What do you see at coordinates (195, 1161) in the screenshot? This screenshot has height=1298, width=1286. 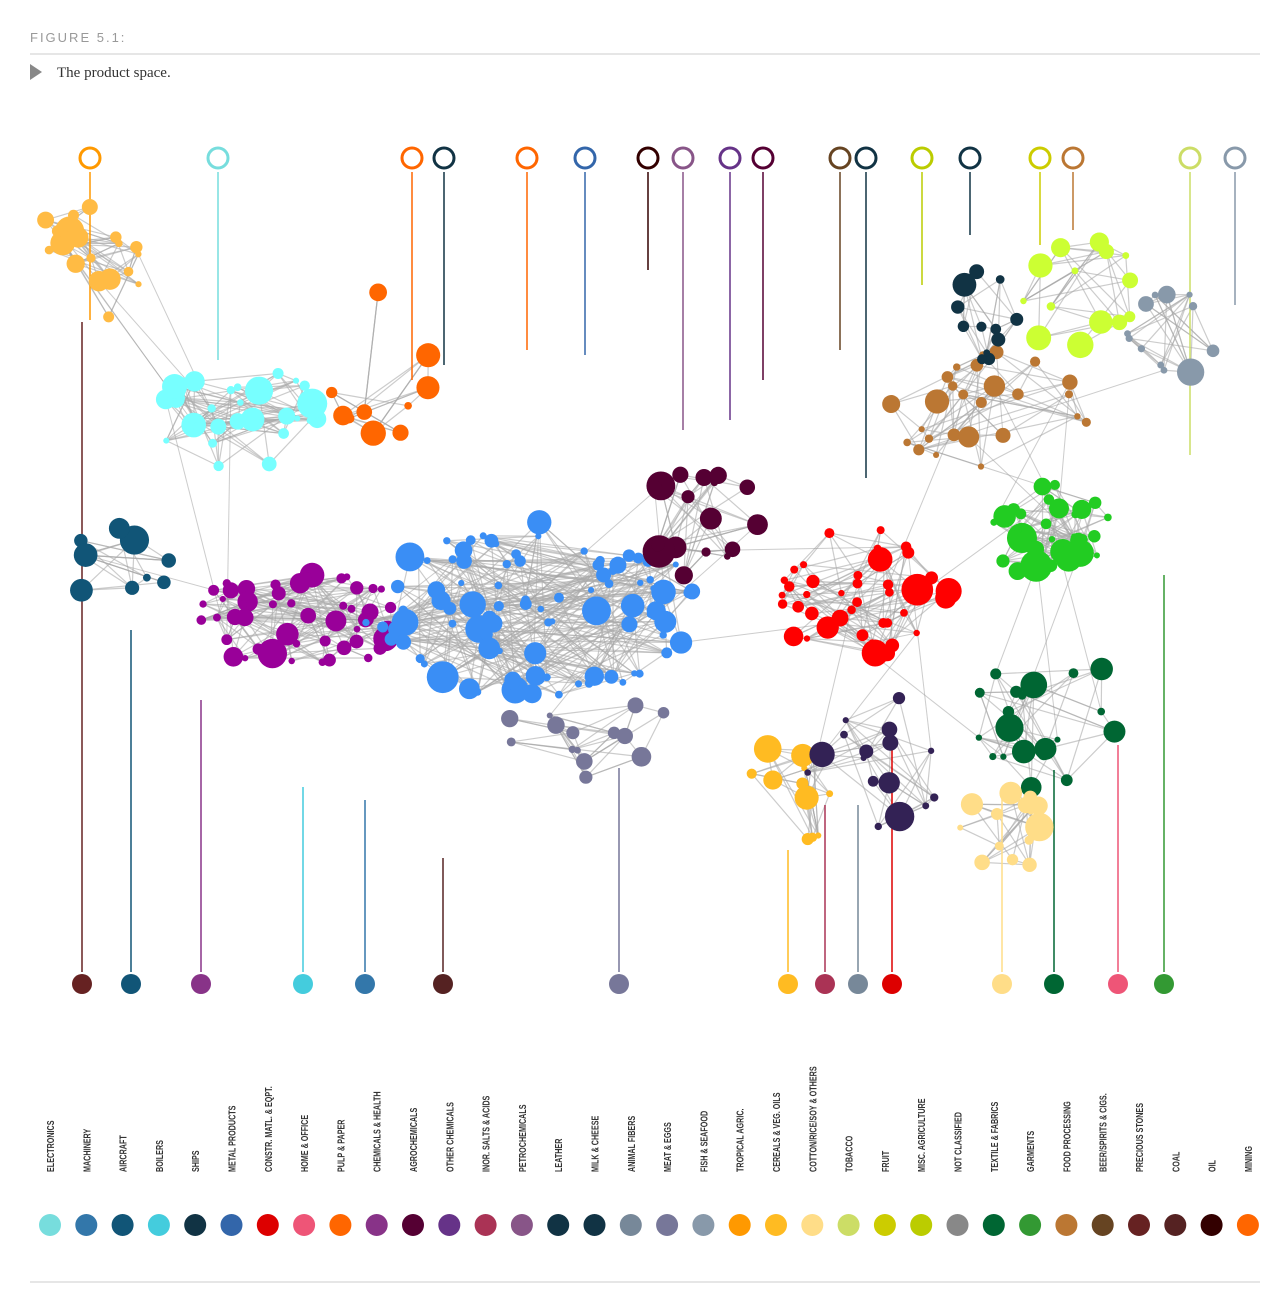 I see `legend-label: SHIPS` at bounding box center [195, 1161].